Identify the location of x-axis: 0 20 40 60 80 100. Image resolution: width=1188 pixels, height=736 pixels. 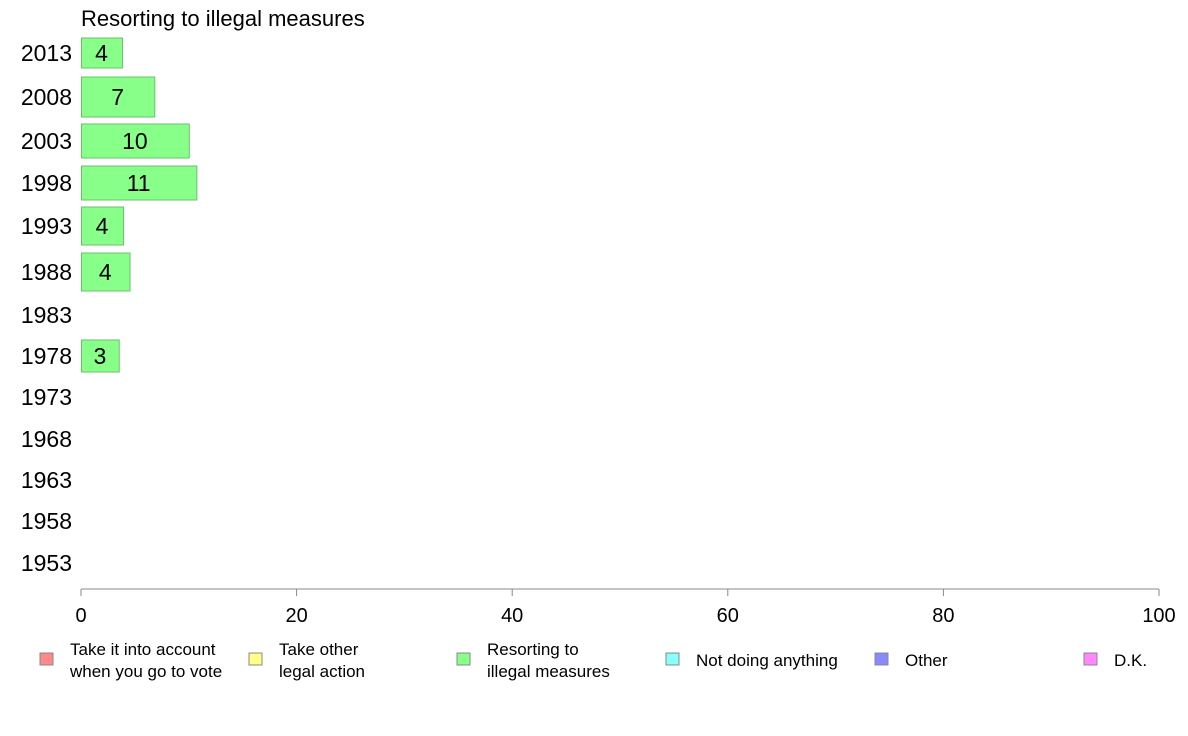
(625, 607).